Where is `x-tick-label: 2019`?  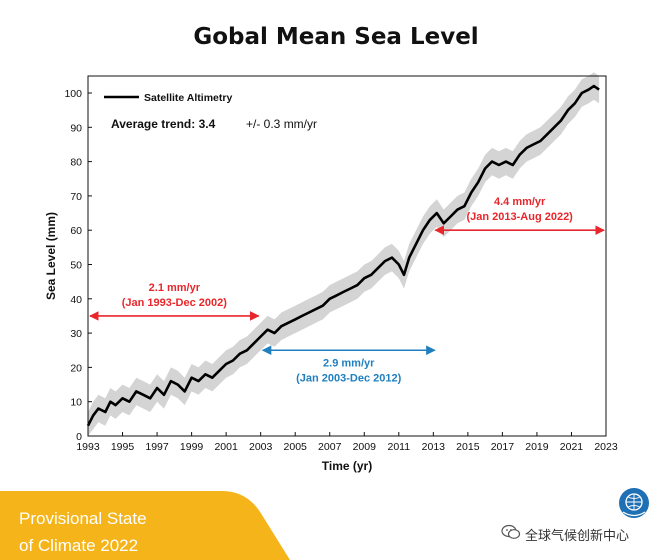
x-tick-label: 2019 is located at coordinates (537, 447).